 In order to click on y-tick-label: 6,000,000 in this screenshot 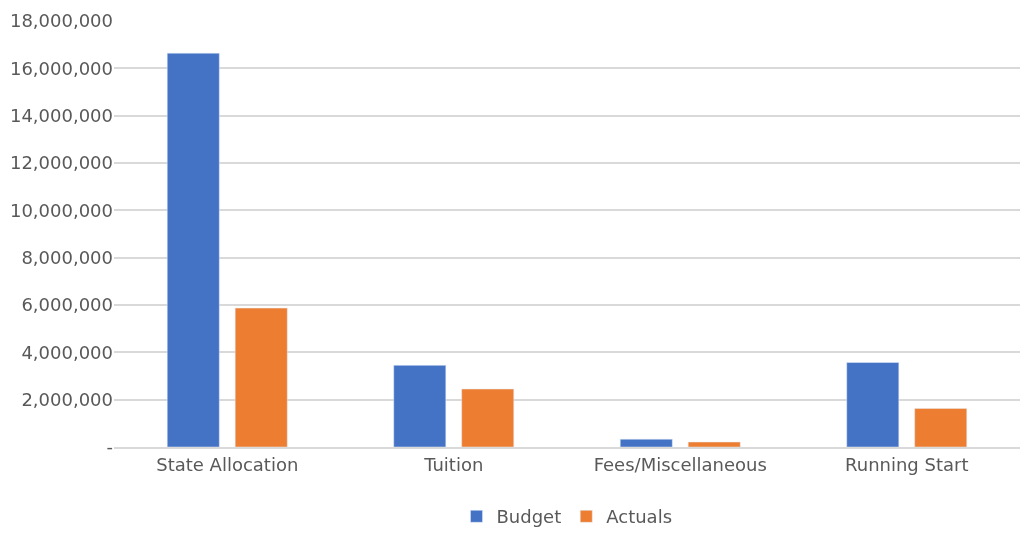, I will do `click(67, 305)`.